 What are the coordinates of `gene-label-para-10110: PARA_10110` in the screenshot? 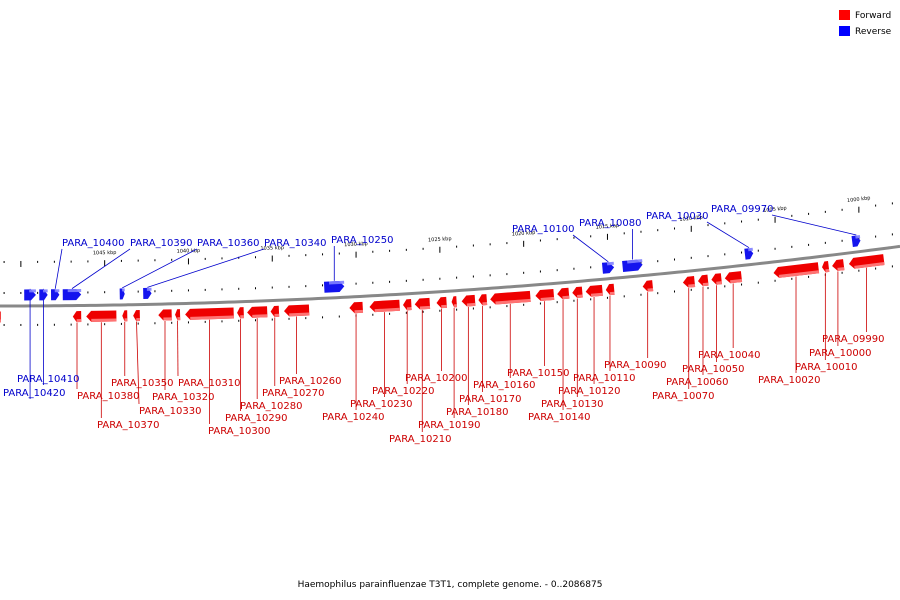 It's located at (604, 378).